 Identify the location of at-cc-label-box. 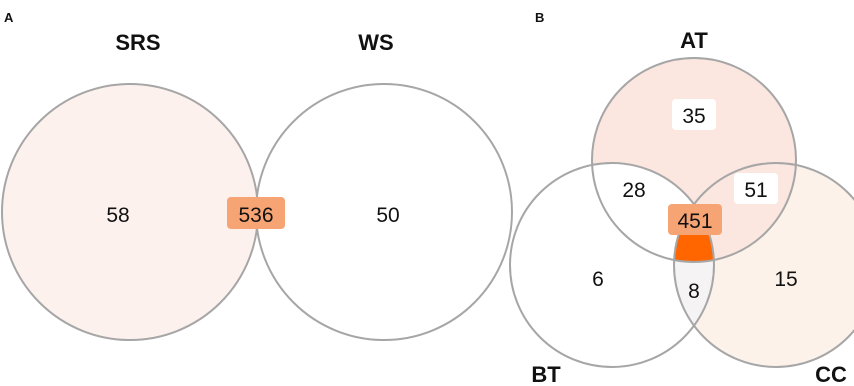
(756, 188).